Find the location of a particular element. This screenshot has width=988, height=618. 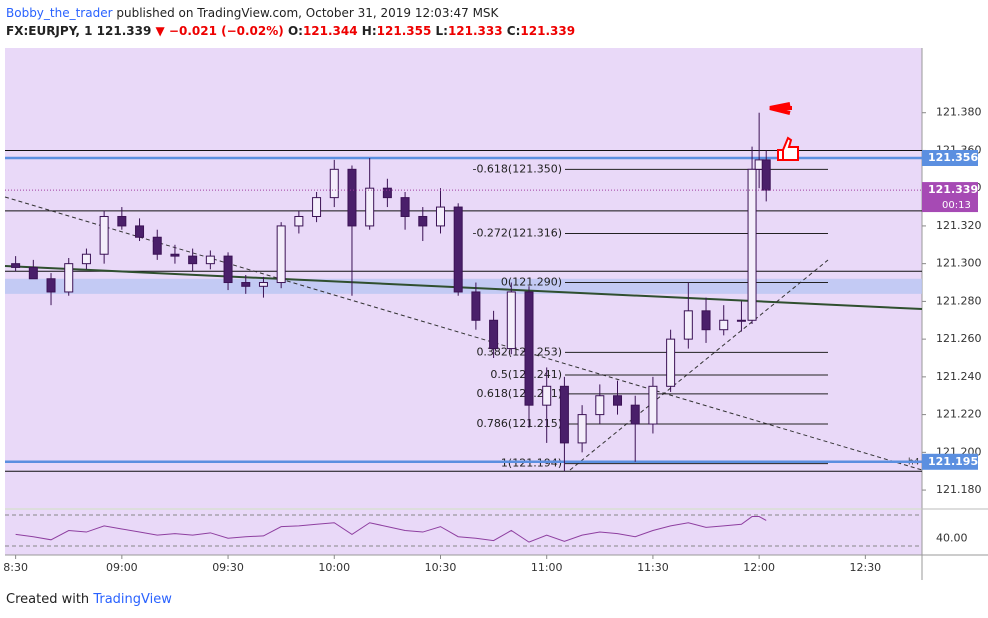

high: 121.355 is located at coordinates (404, 31).